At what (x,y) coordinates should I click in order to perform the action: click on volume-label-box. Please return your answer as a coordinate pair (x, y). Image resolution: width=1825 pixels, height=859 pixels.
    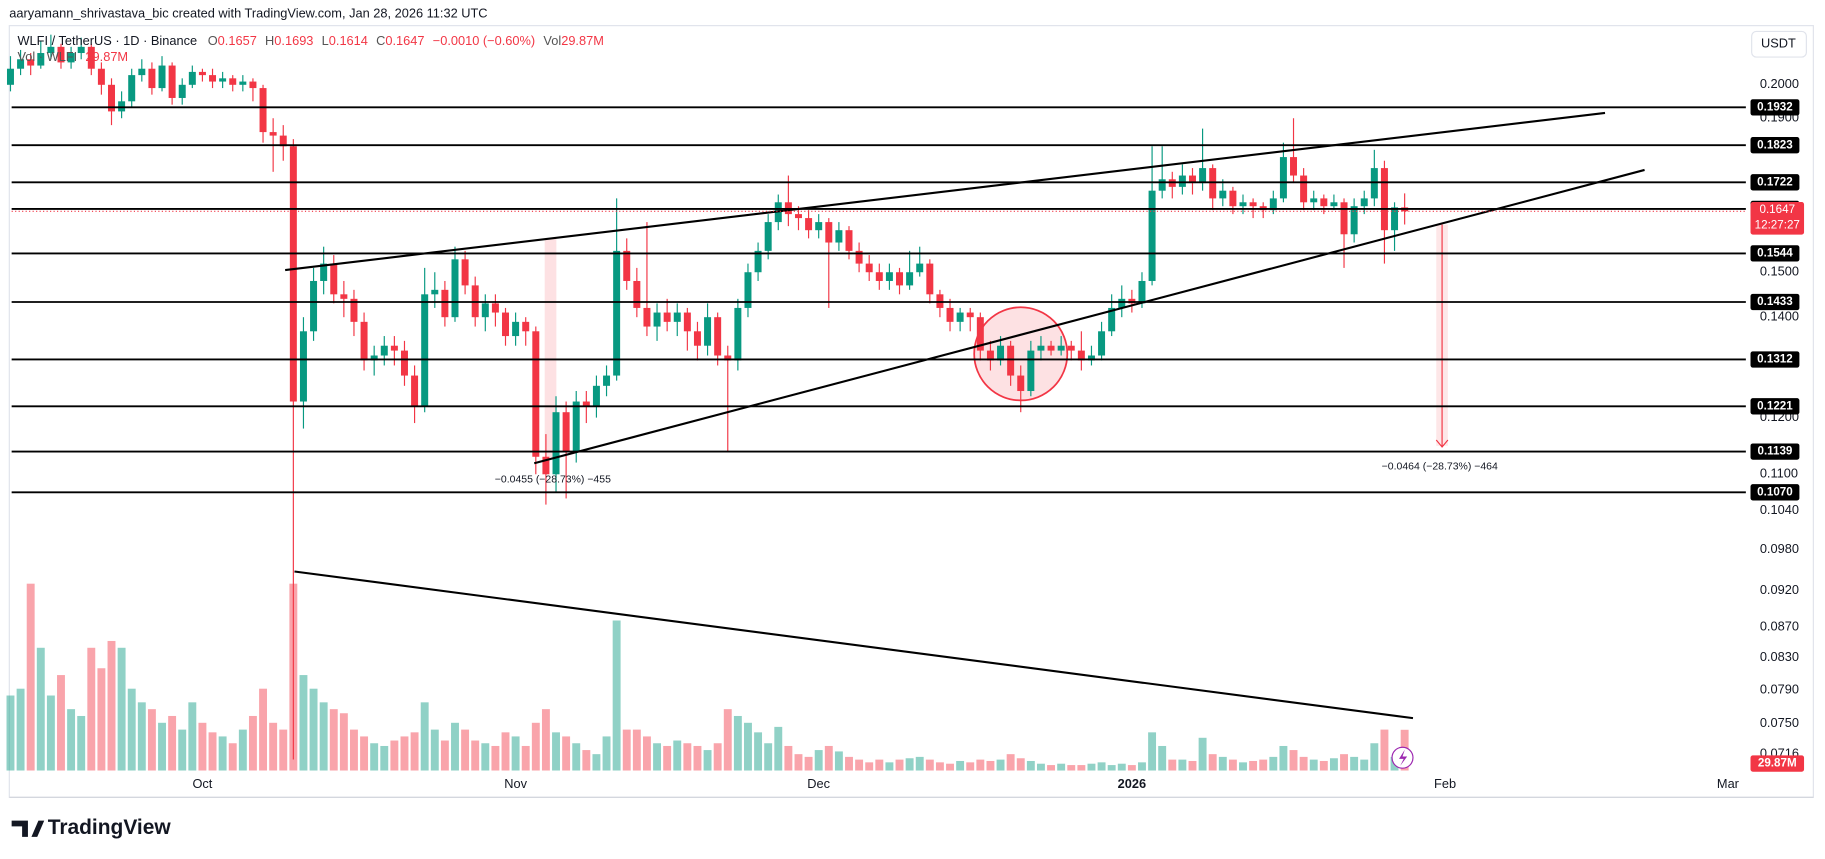
    Looking at the image, I should click on (1777, 763).